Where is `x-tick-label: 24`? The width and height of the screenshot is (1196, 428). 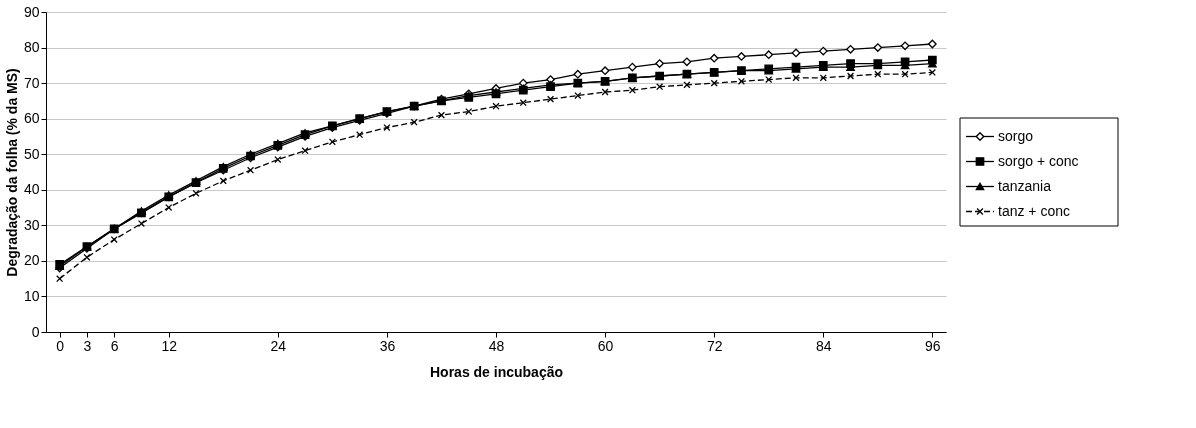
x-tick-label: 24 is located at coordinates (278, 345).